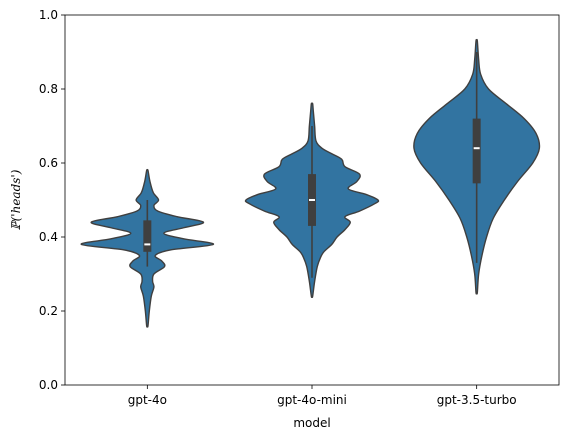  Describe the element at coordinates (477, 400) in the screenshot. I see `x-tick-label: gpt-3.5-turbo` at that location.